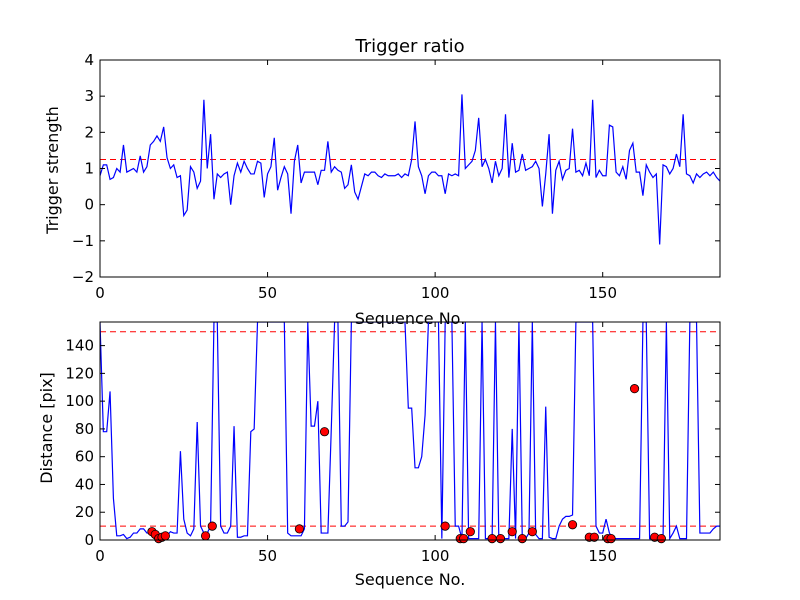  What do you see at coordinates (89, 169) in the screenshot?
I see `y-tick-label: 1` at bounding box center [89, 169].